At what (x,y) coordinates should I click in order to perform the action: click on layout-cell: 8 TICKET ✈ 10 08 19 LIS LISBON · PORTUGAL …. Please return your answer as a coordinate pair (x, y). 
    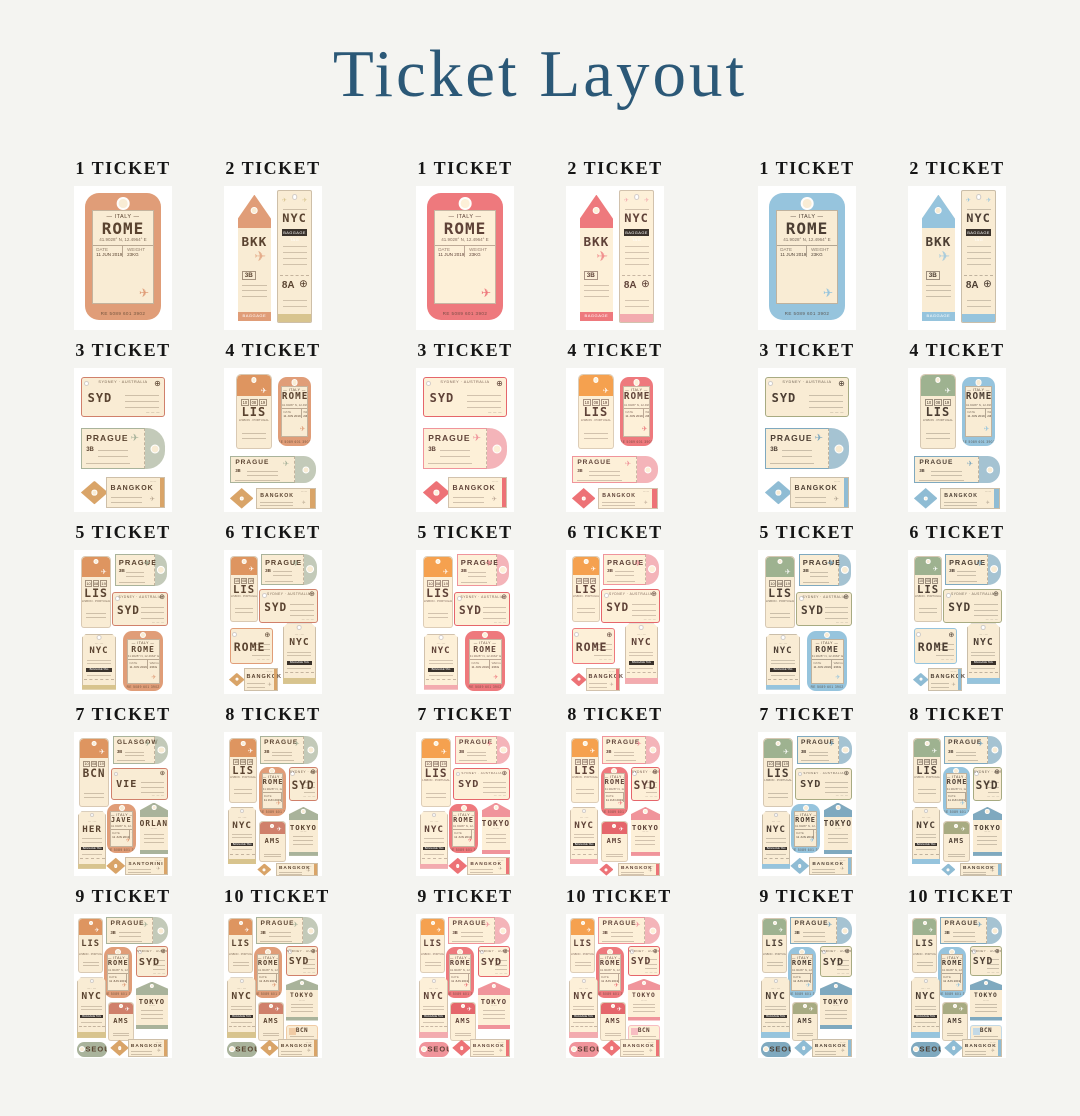
    Looking at the image, I should click on (615, 789).